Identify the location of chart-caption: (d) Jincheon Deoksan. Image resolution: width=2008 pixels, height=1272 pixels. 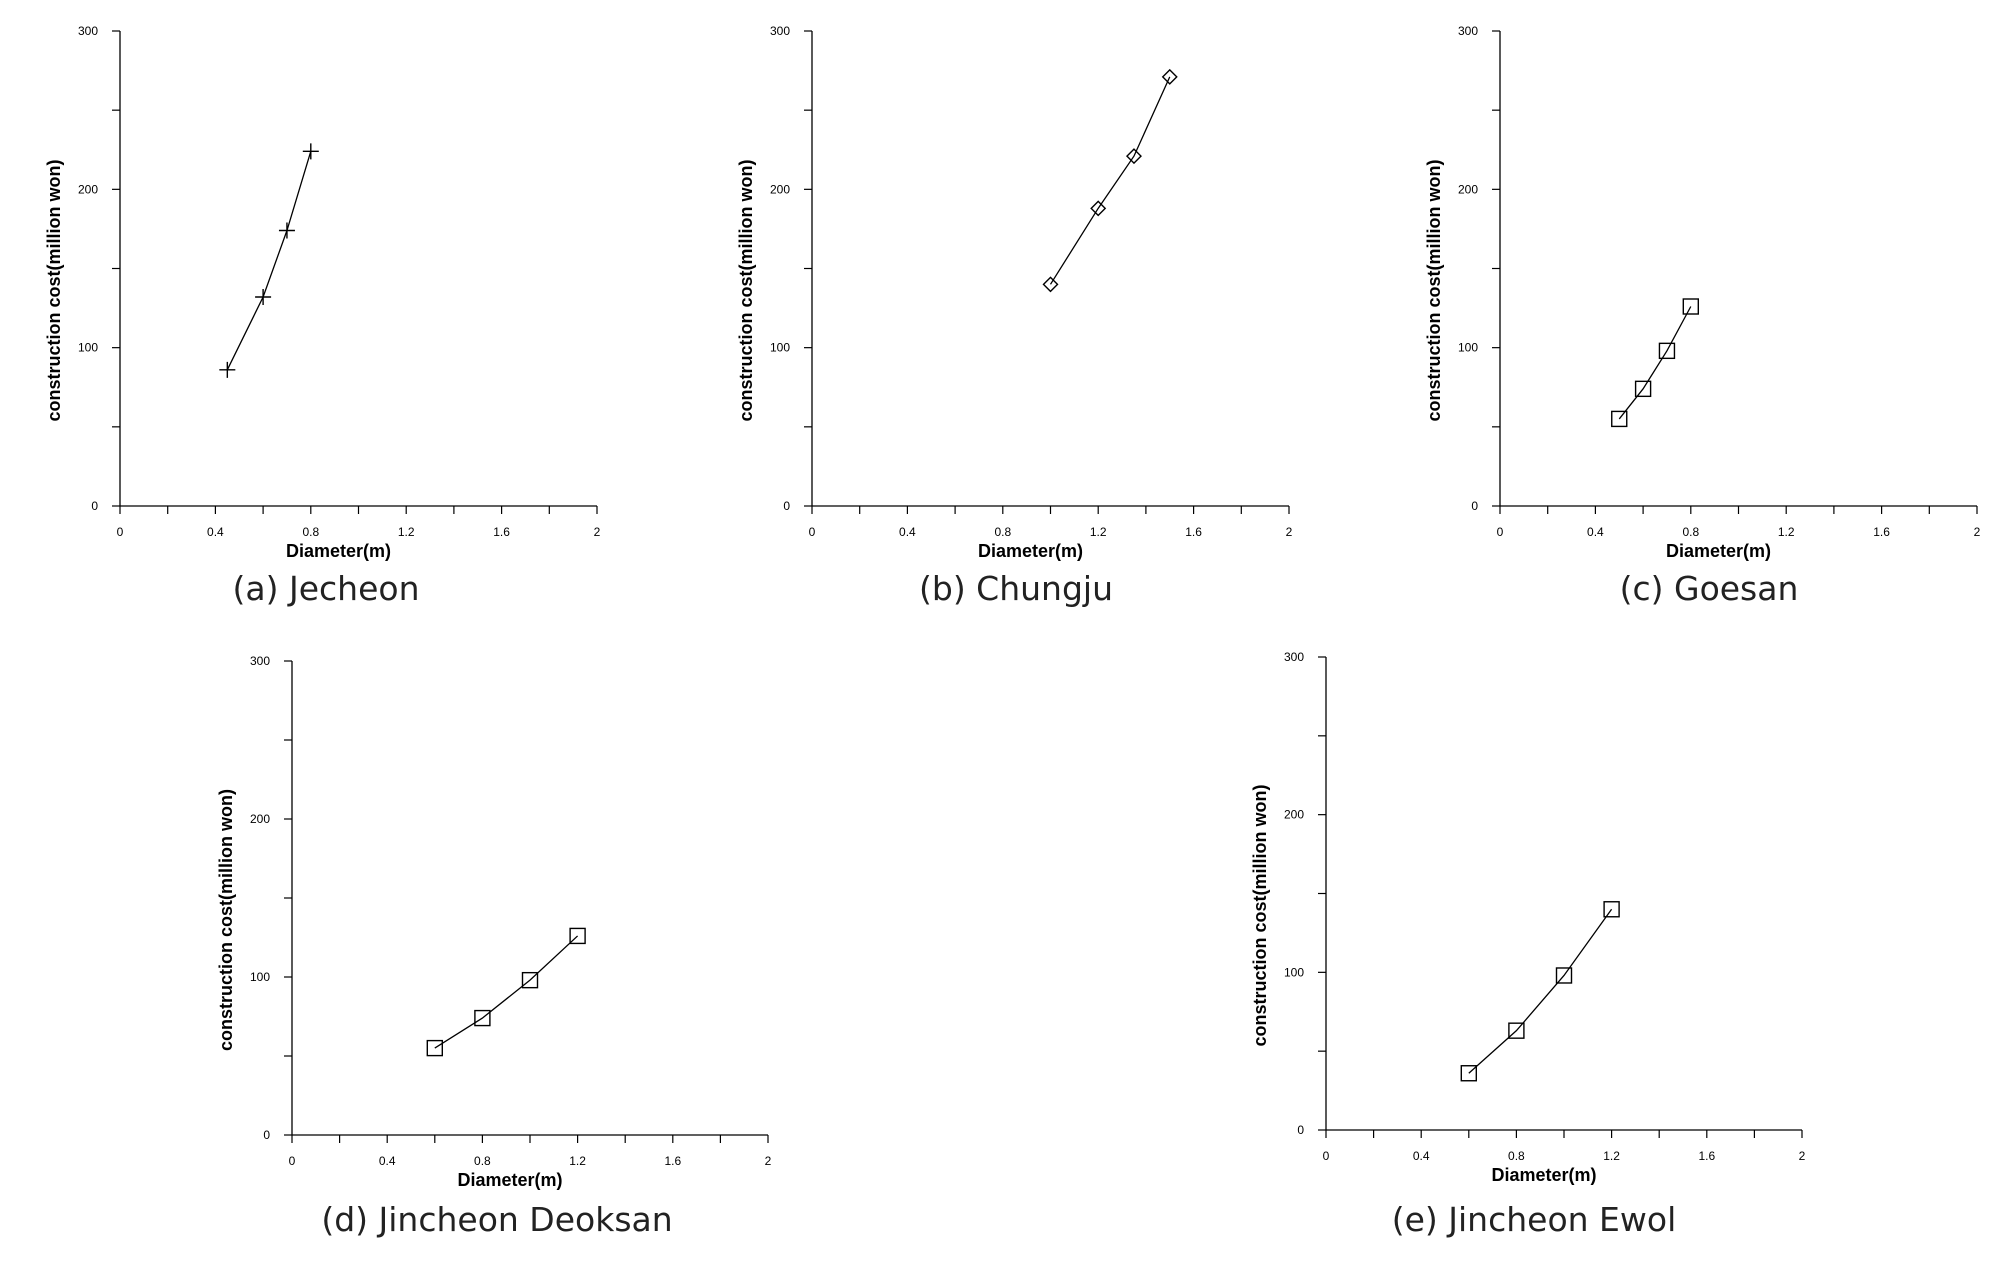
(497, 1219).